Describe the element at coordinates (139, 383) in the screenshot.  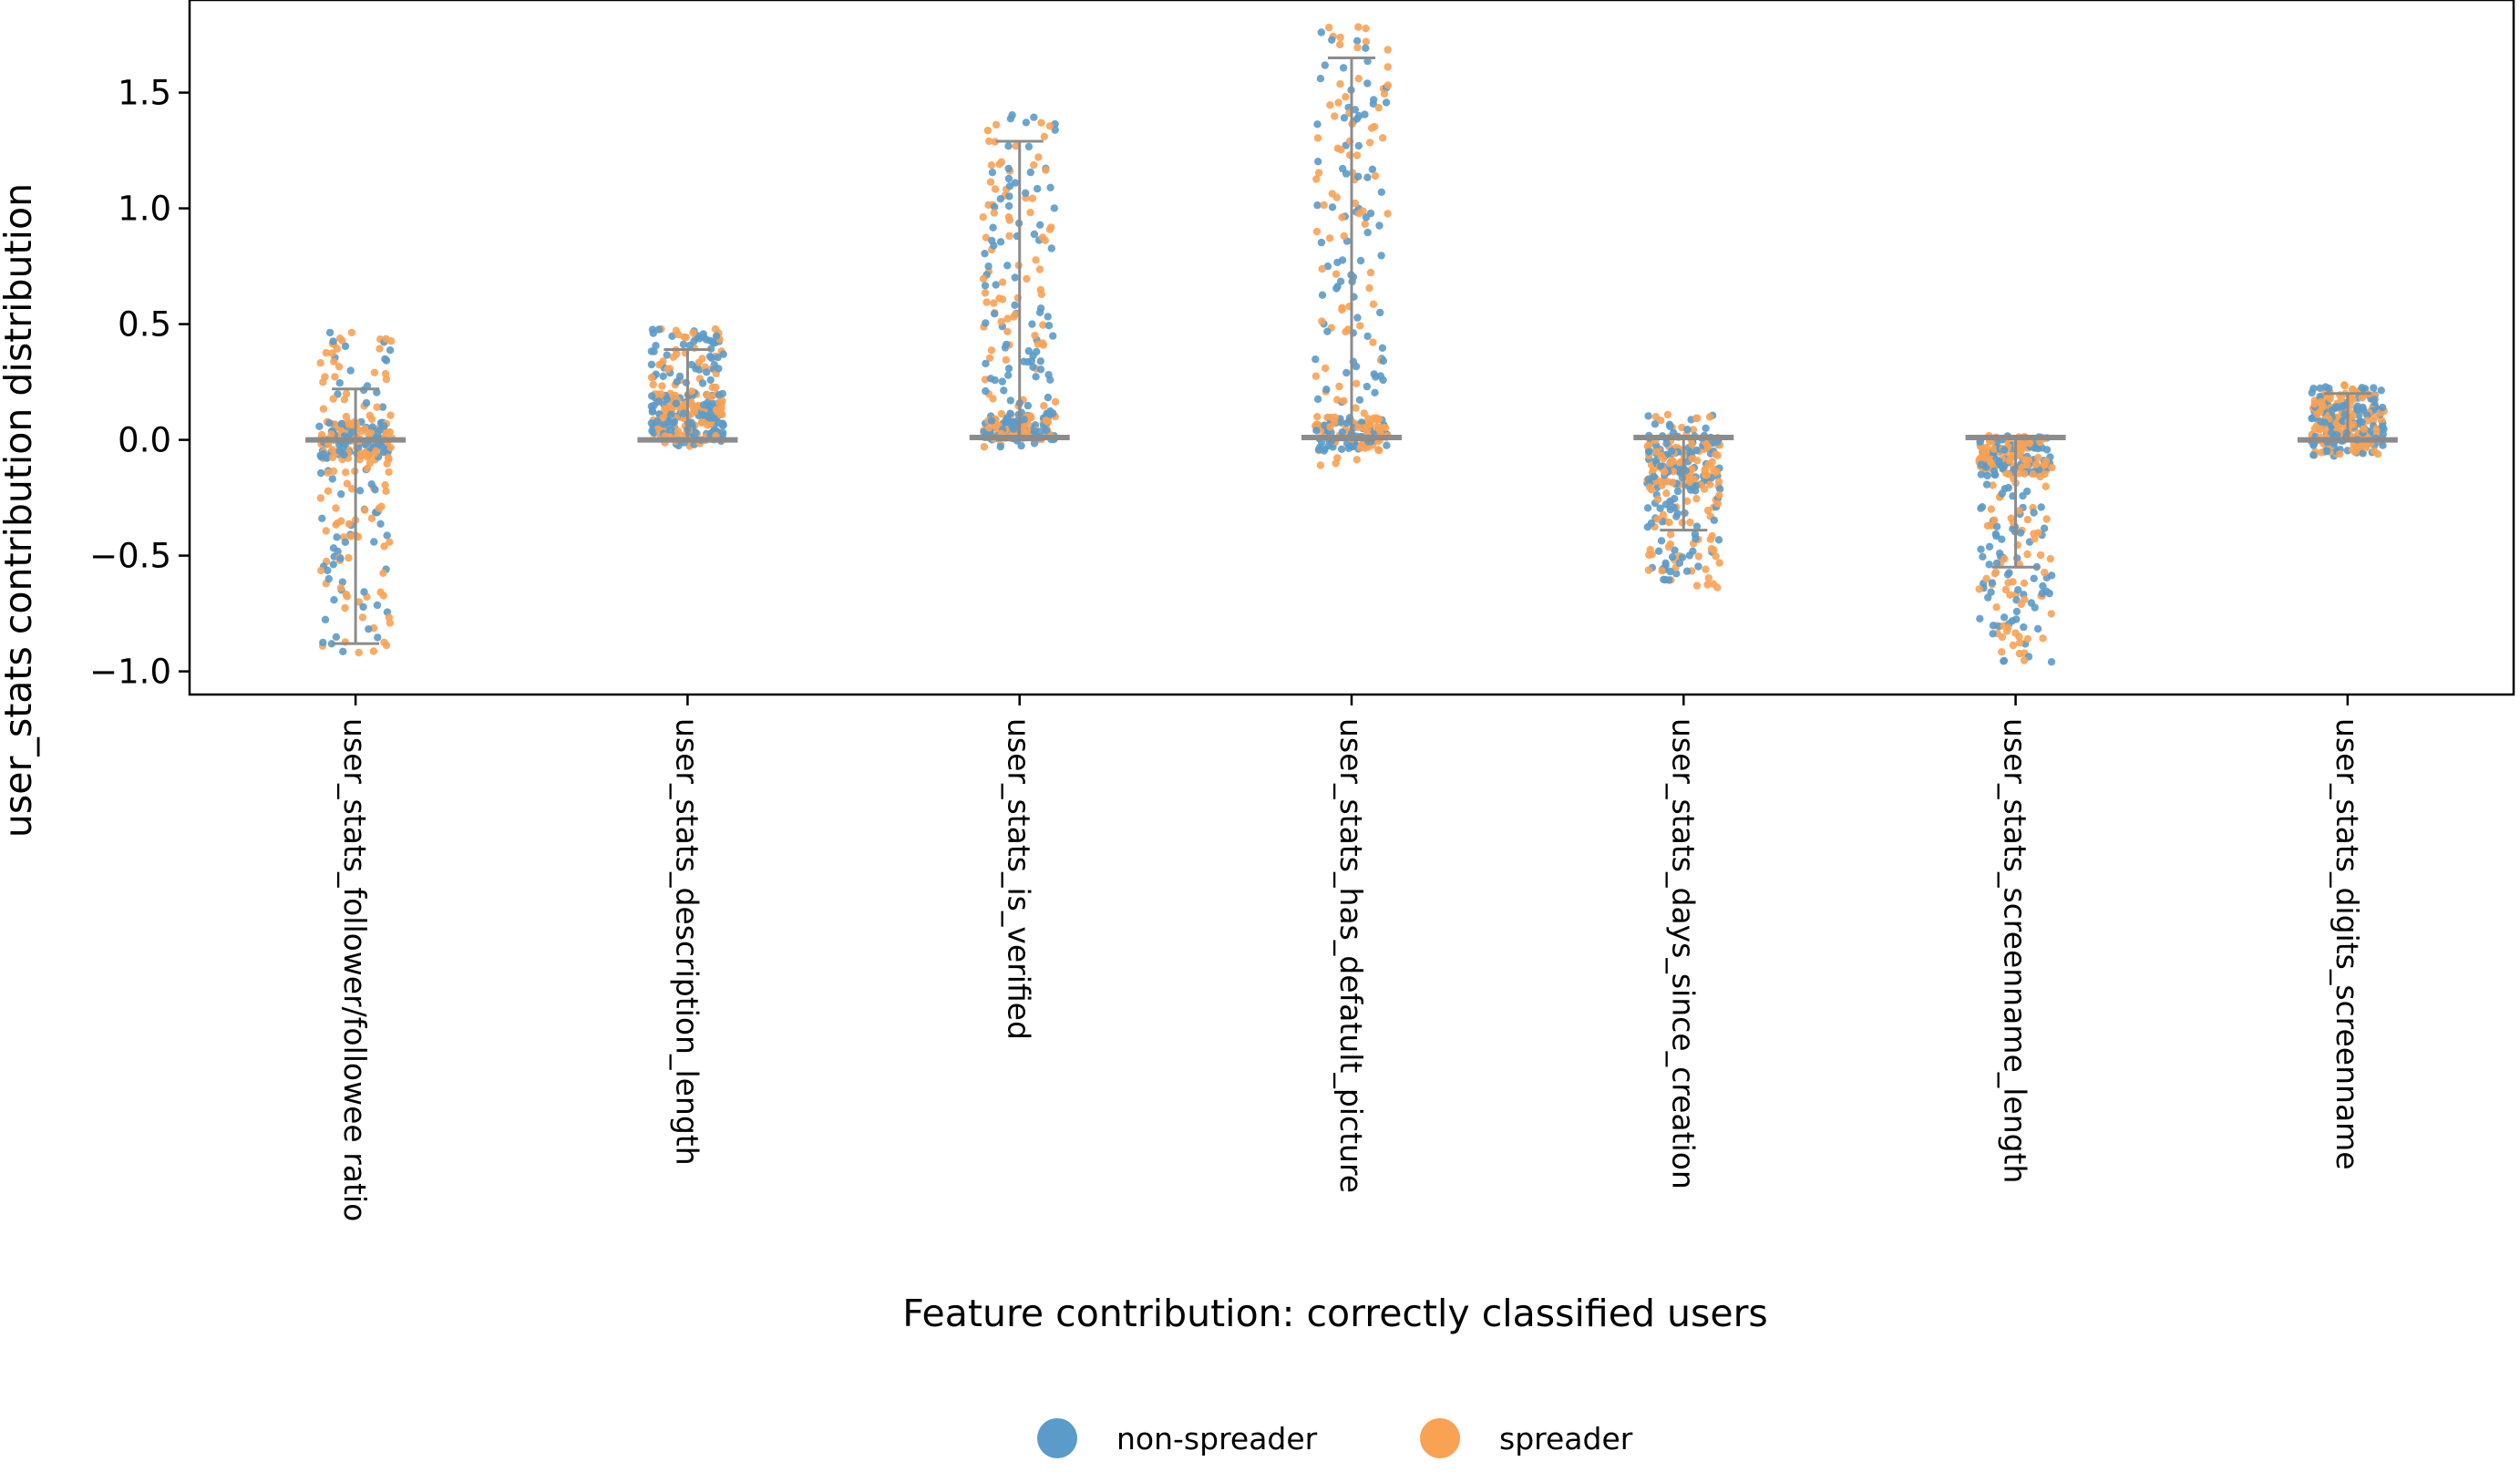
I see `y-axis: −1.0 −0.5 0.0 0.5 1.0 1.5` at that location.